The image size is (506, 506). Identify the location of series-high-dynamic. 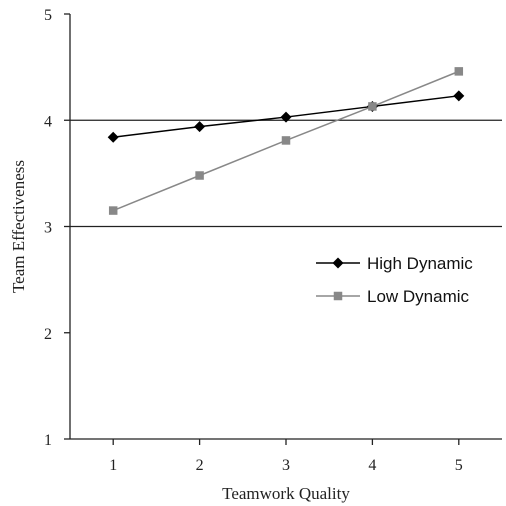
(286, 116).